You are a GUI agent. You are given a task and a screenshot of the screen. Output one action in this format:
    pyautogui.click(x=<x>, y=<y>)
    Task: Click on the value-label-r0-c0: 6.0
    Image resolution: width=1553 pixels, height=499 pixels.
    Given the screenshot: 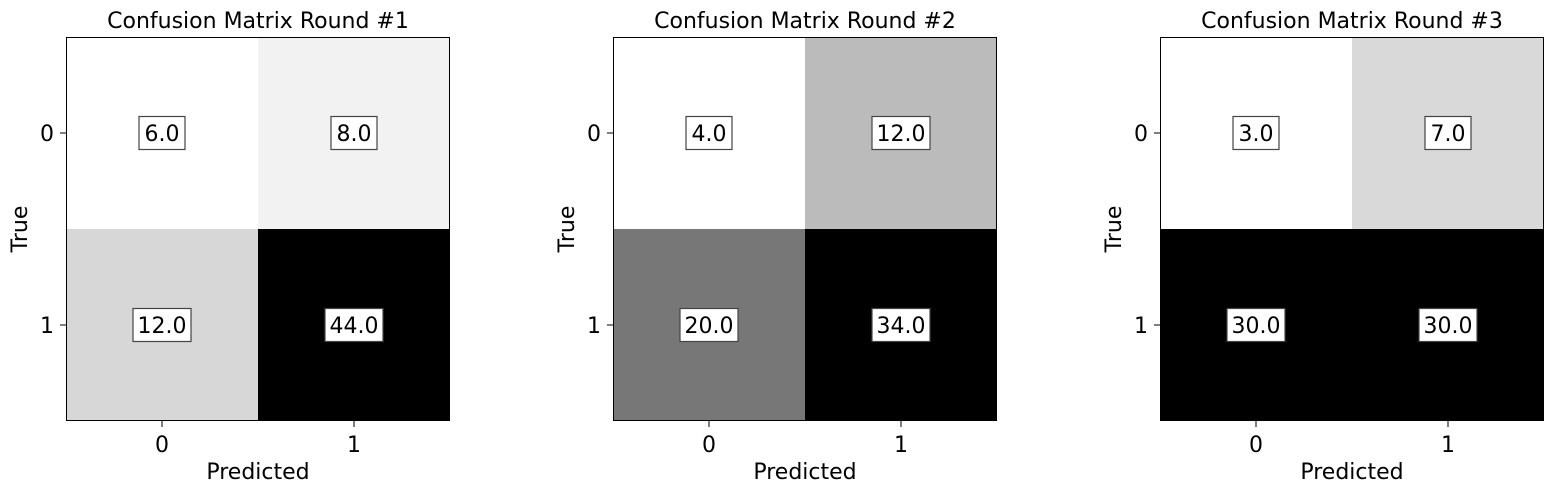 What is the action you would take?
    pyautogui.click(x=162, y=134)
    